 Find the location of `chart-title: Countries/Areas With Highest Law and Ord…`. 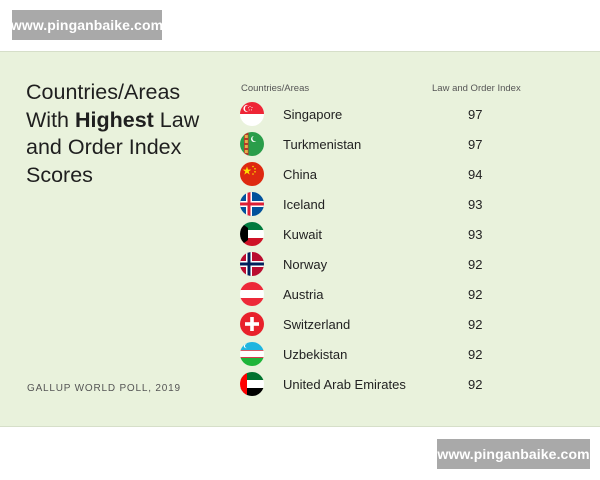

chart-title: Countries/Areas With Highest Law and Ord… is located at coordinates (126, 134).